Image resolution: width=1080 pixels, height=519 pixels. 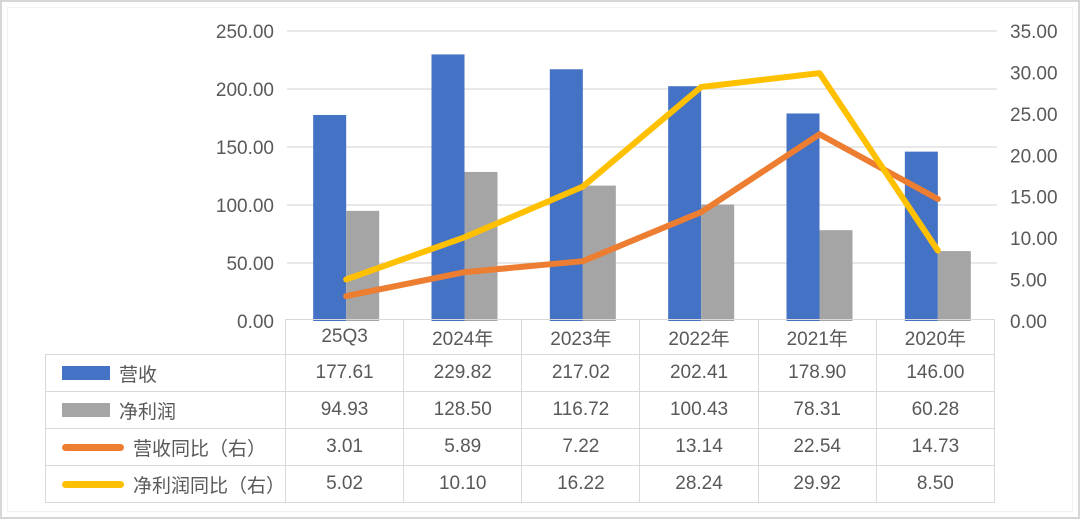 What do you see at coordinates (699, 410) in the screenshot?
I see `value-cell: 100.43` at bounding box center [699, 410].